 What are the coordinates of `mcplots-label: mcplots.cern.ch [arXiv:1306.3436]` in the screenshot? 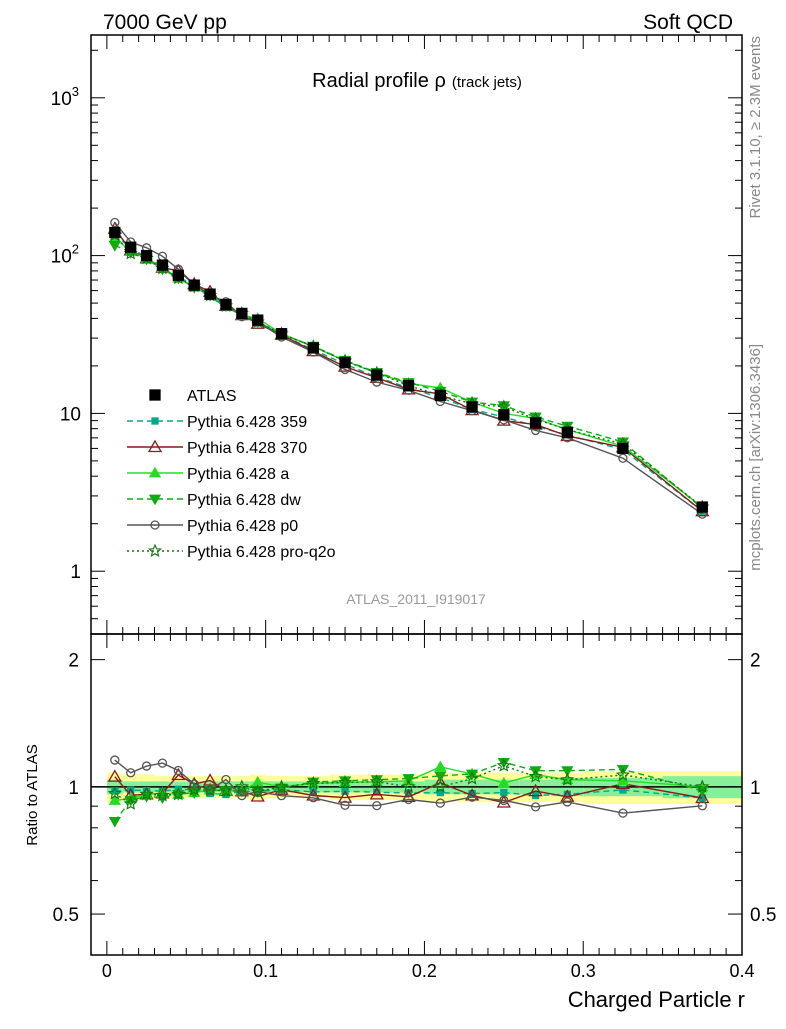 It's located at (755, 457).